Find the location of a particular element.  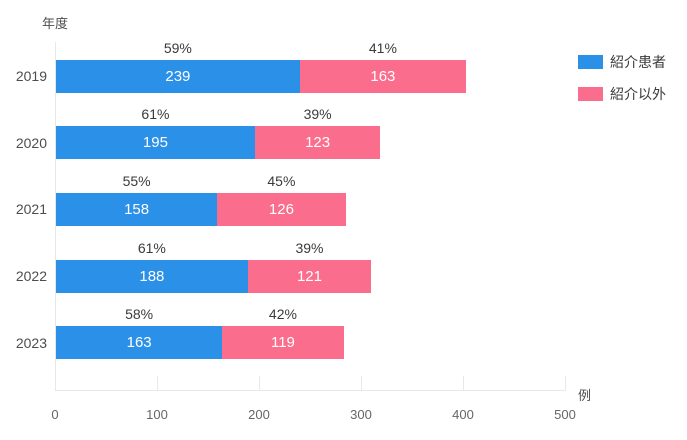

legend-item-紹介患者: 紹介患者 is located at coordinates (622, 62).